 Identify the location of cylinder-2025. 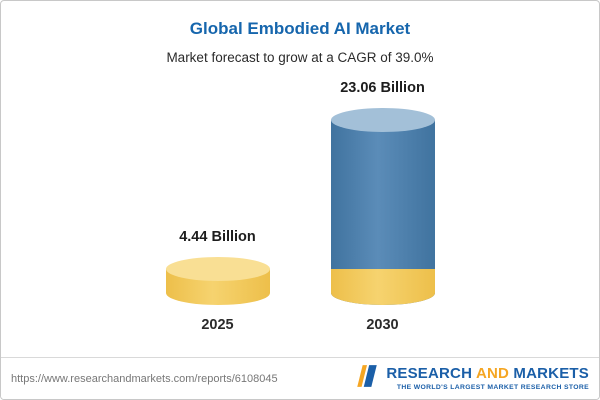
(217, 281).